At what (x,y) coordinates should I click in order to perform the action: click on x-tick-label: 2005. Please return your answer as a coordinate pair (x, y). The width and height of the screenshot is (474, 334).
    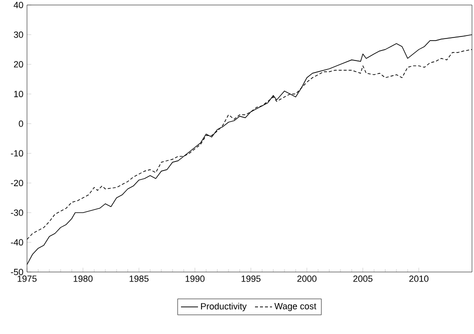
    Looking at the image, I should click on (362, 279).